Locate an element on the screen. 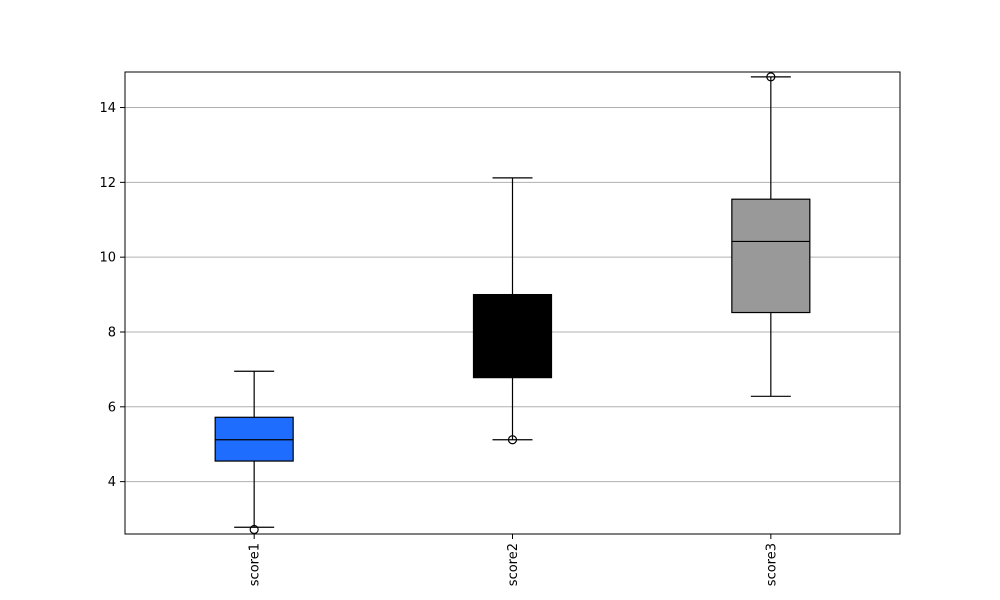 Image resolution: width=1000 pixels, height=600 pixels. box-score2 is located at coordinates (512, 311).